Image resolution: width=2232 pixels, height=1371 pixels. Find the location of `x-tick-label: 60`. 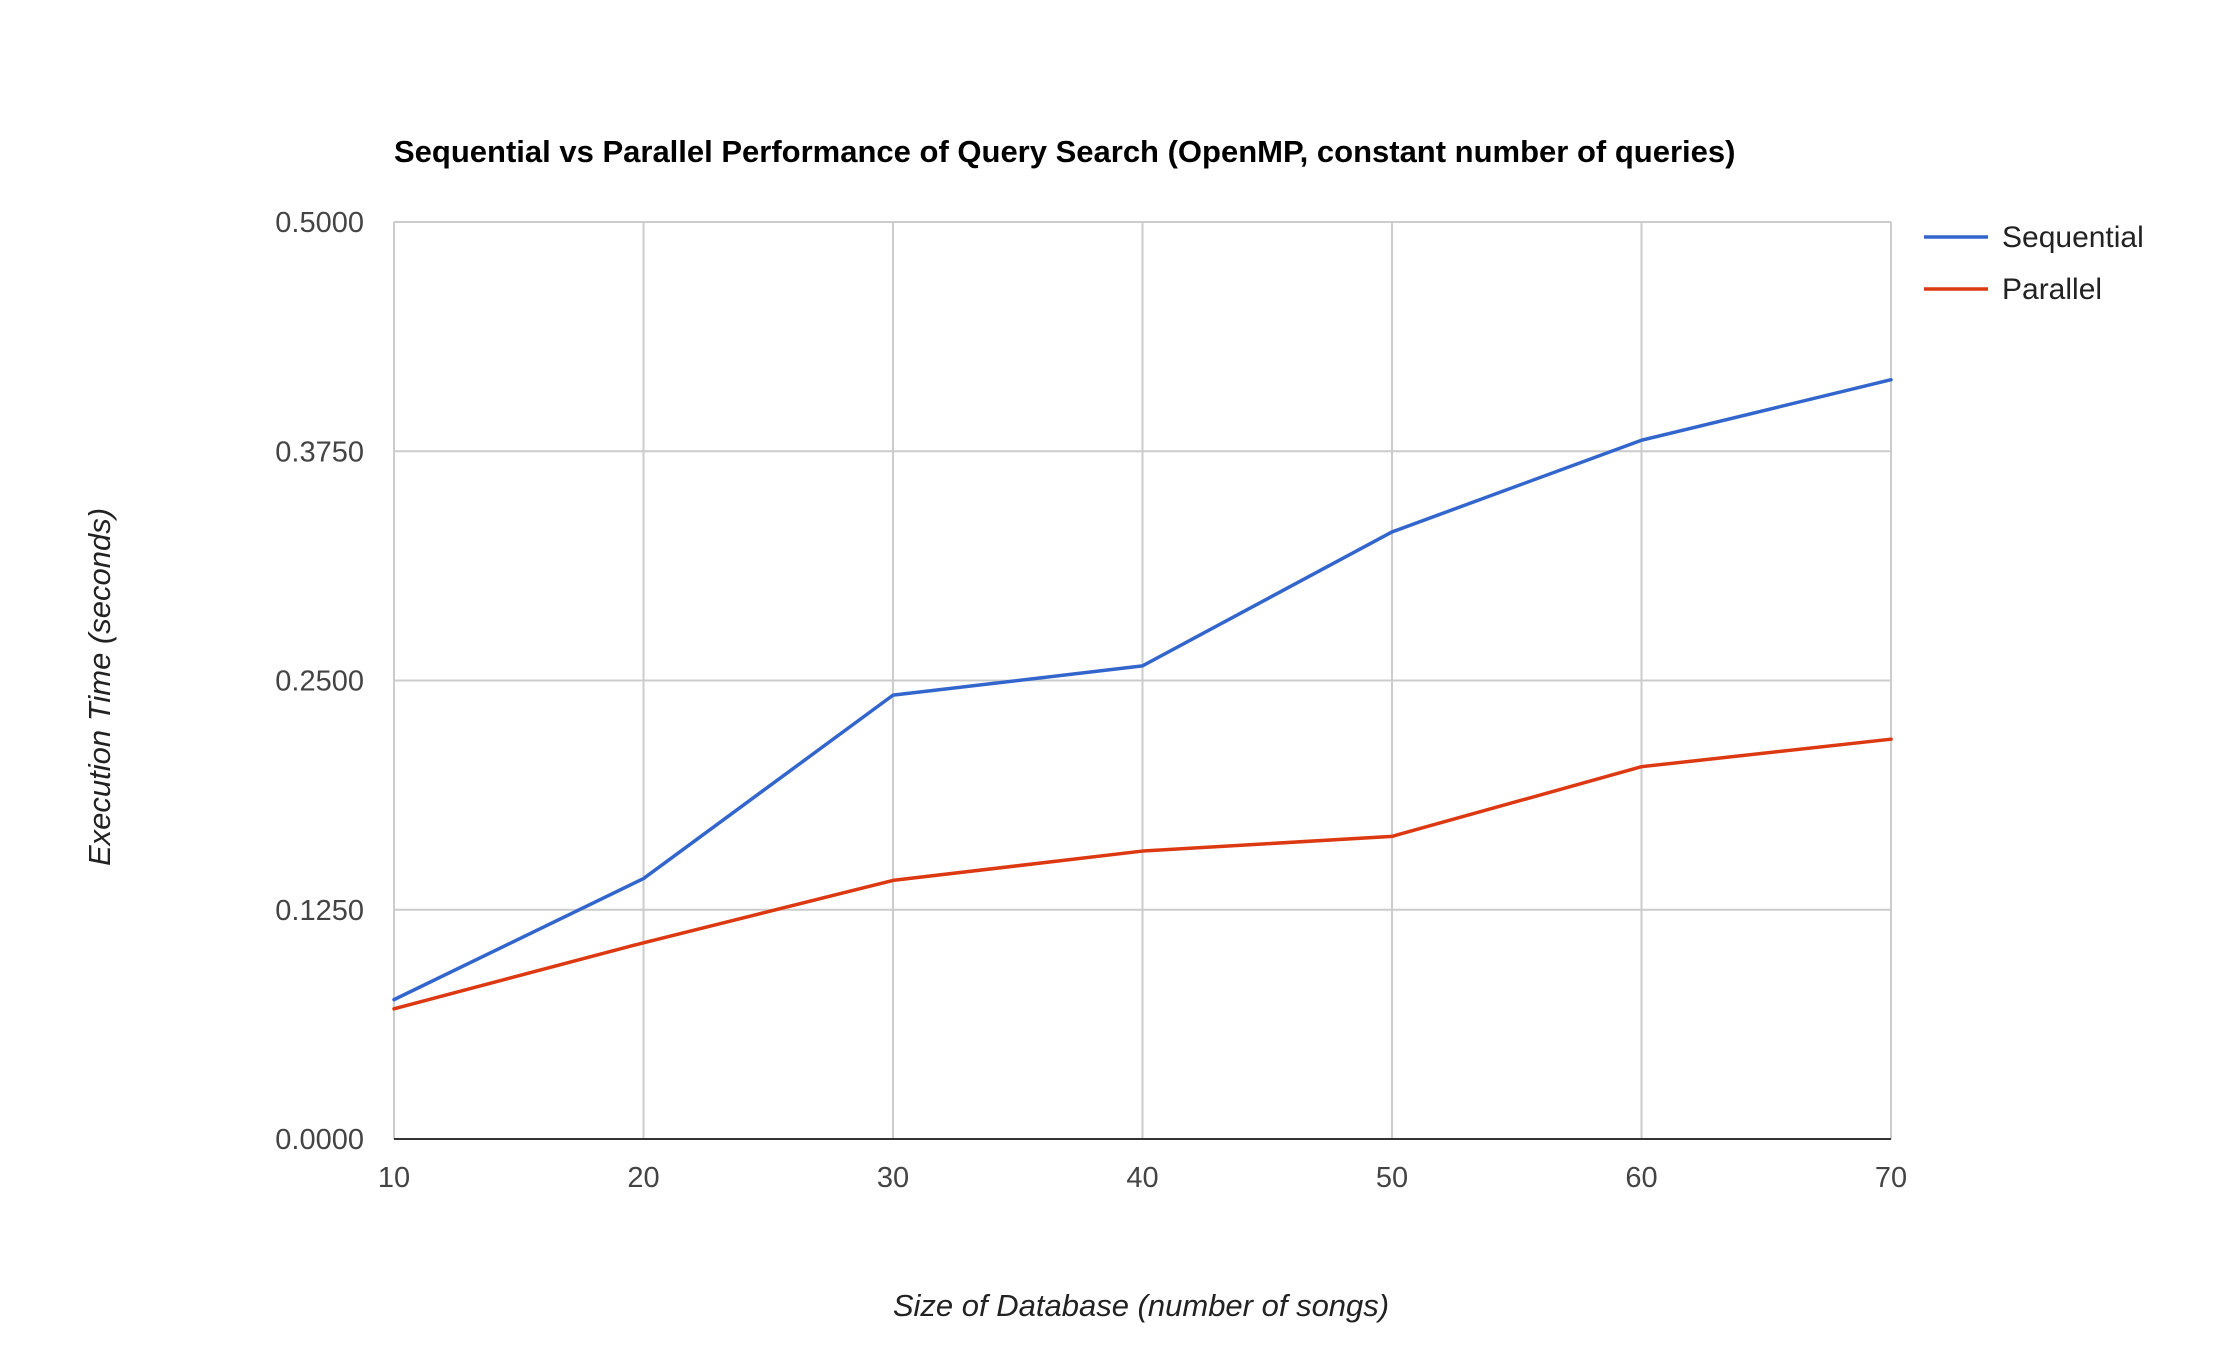

x-tick-label: 60 is located at coordinates (1641, 1178).